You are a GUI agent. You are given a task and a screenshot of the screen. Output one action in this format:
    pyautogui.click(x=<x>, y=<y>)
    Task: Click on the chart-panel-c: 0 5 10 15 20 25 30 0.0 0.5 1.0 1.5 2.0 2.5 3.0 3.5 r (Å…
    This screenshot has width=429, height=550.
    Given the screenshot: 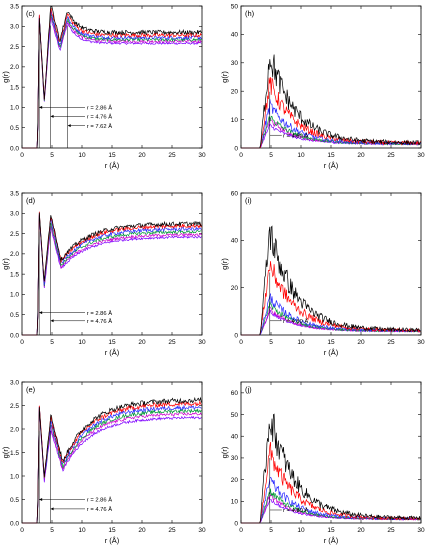 What is the action you would take?
    pyautogui.click(x=103, y=86)
    